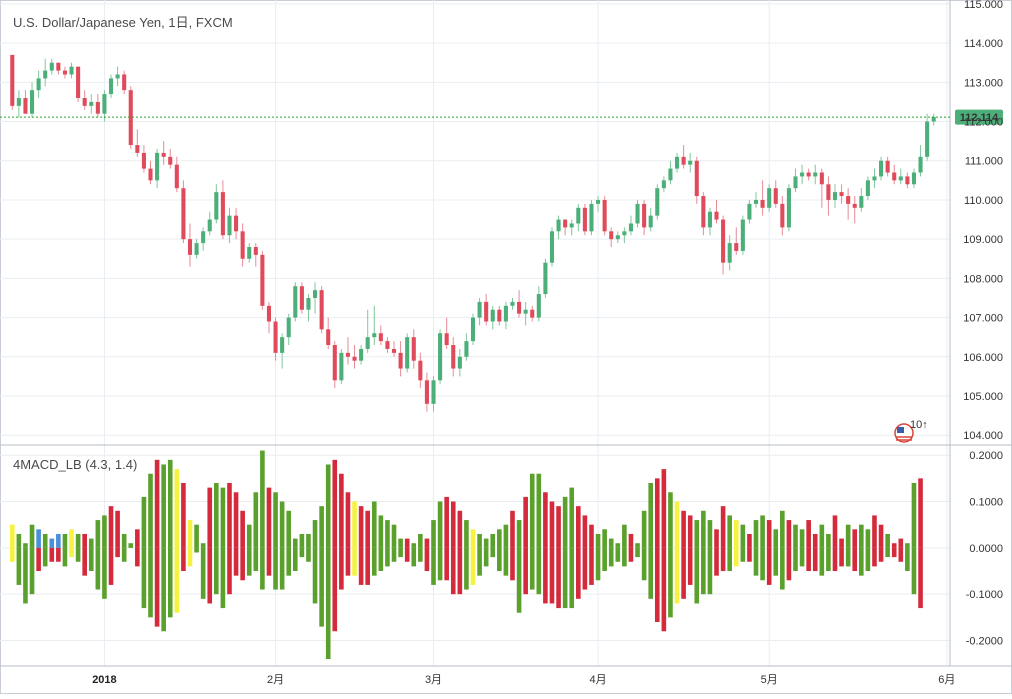 The height and width of the screenshot is (699, 1012). What do you see at coordinates (979, 118) in the screenshot?
I see `last-price-label: 112.114` at bounding box center [979, 118].